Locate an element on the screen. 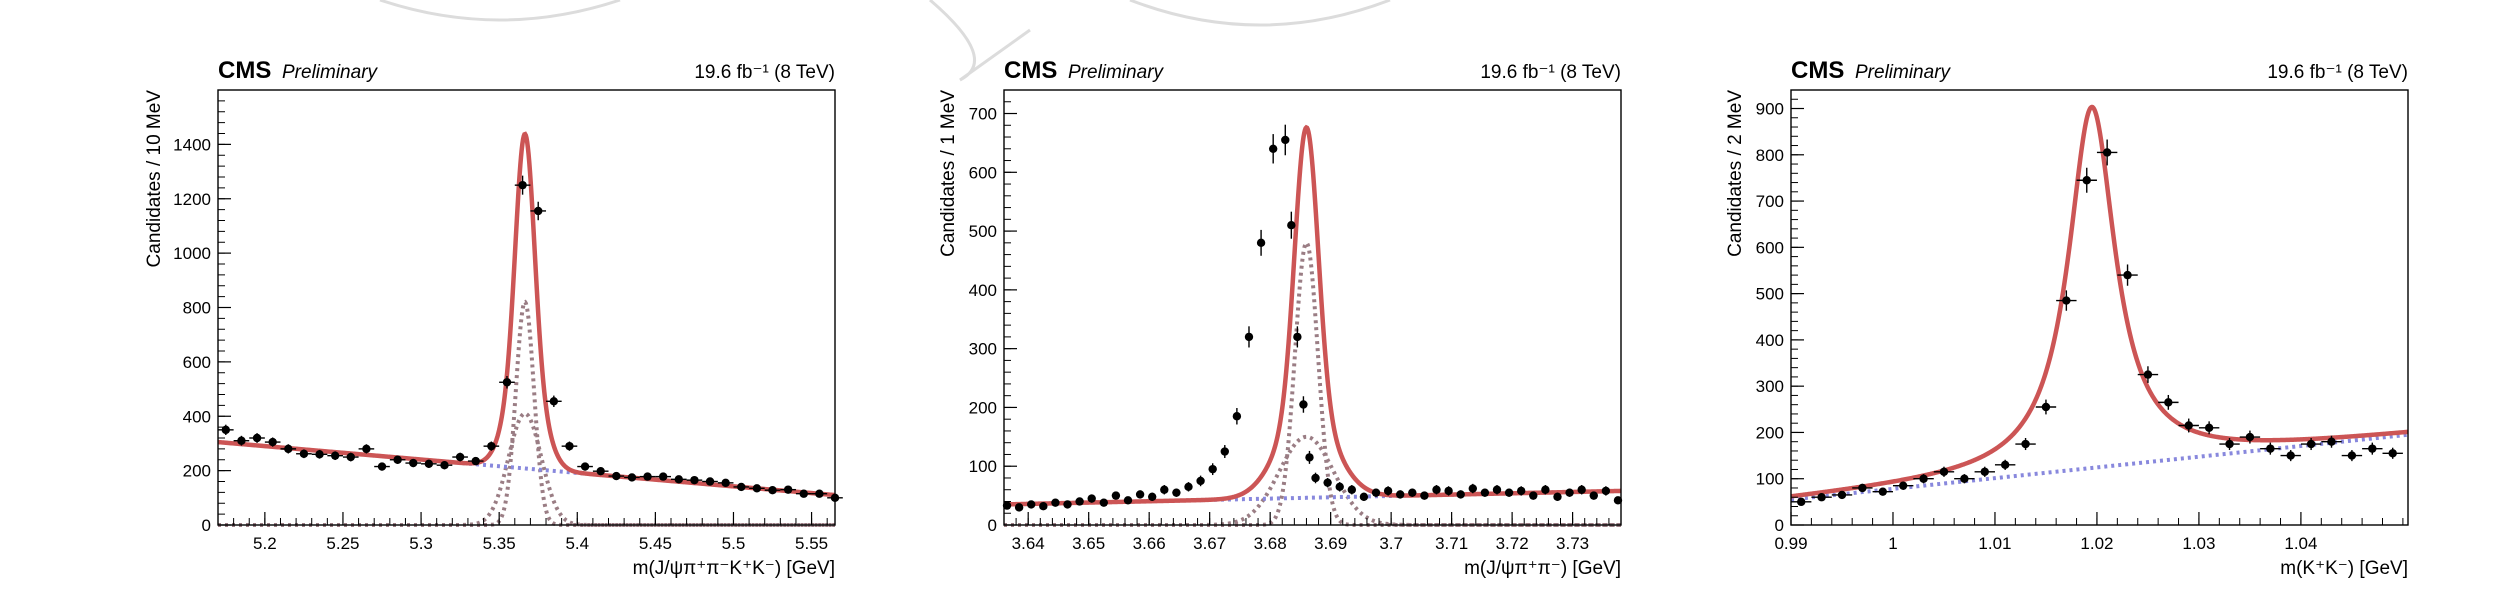 Image resolution: width=2494 pixels, height=590 pixels. y-tick-label: 100 is located at coordinates (1770, 479).